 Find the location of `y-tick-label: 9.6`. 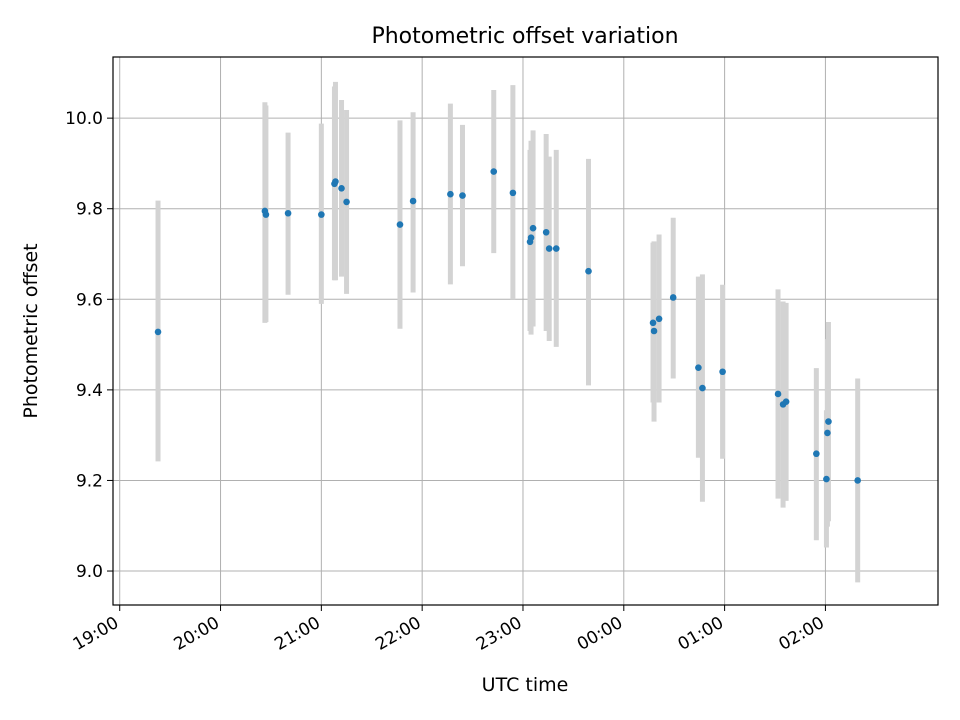

y-tick-label: 9.6 is located at coordinates (89, 300).